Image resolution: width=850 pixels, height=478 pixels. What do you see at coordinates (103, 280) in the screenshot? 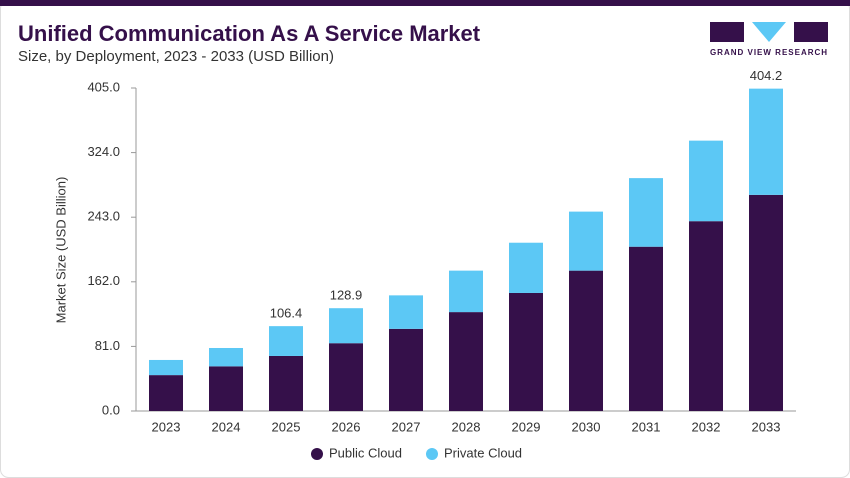
I see `y-tick-label: 162.0` at bounding box center [103, 280].